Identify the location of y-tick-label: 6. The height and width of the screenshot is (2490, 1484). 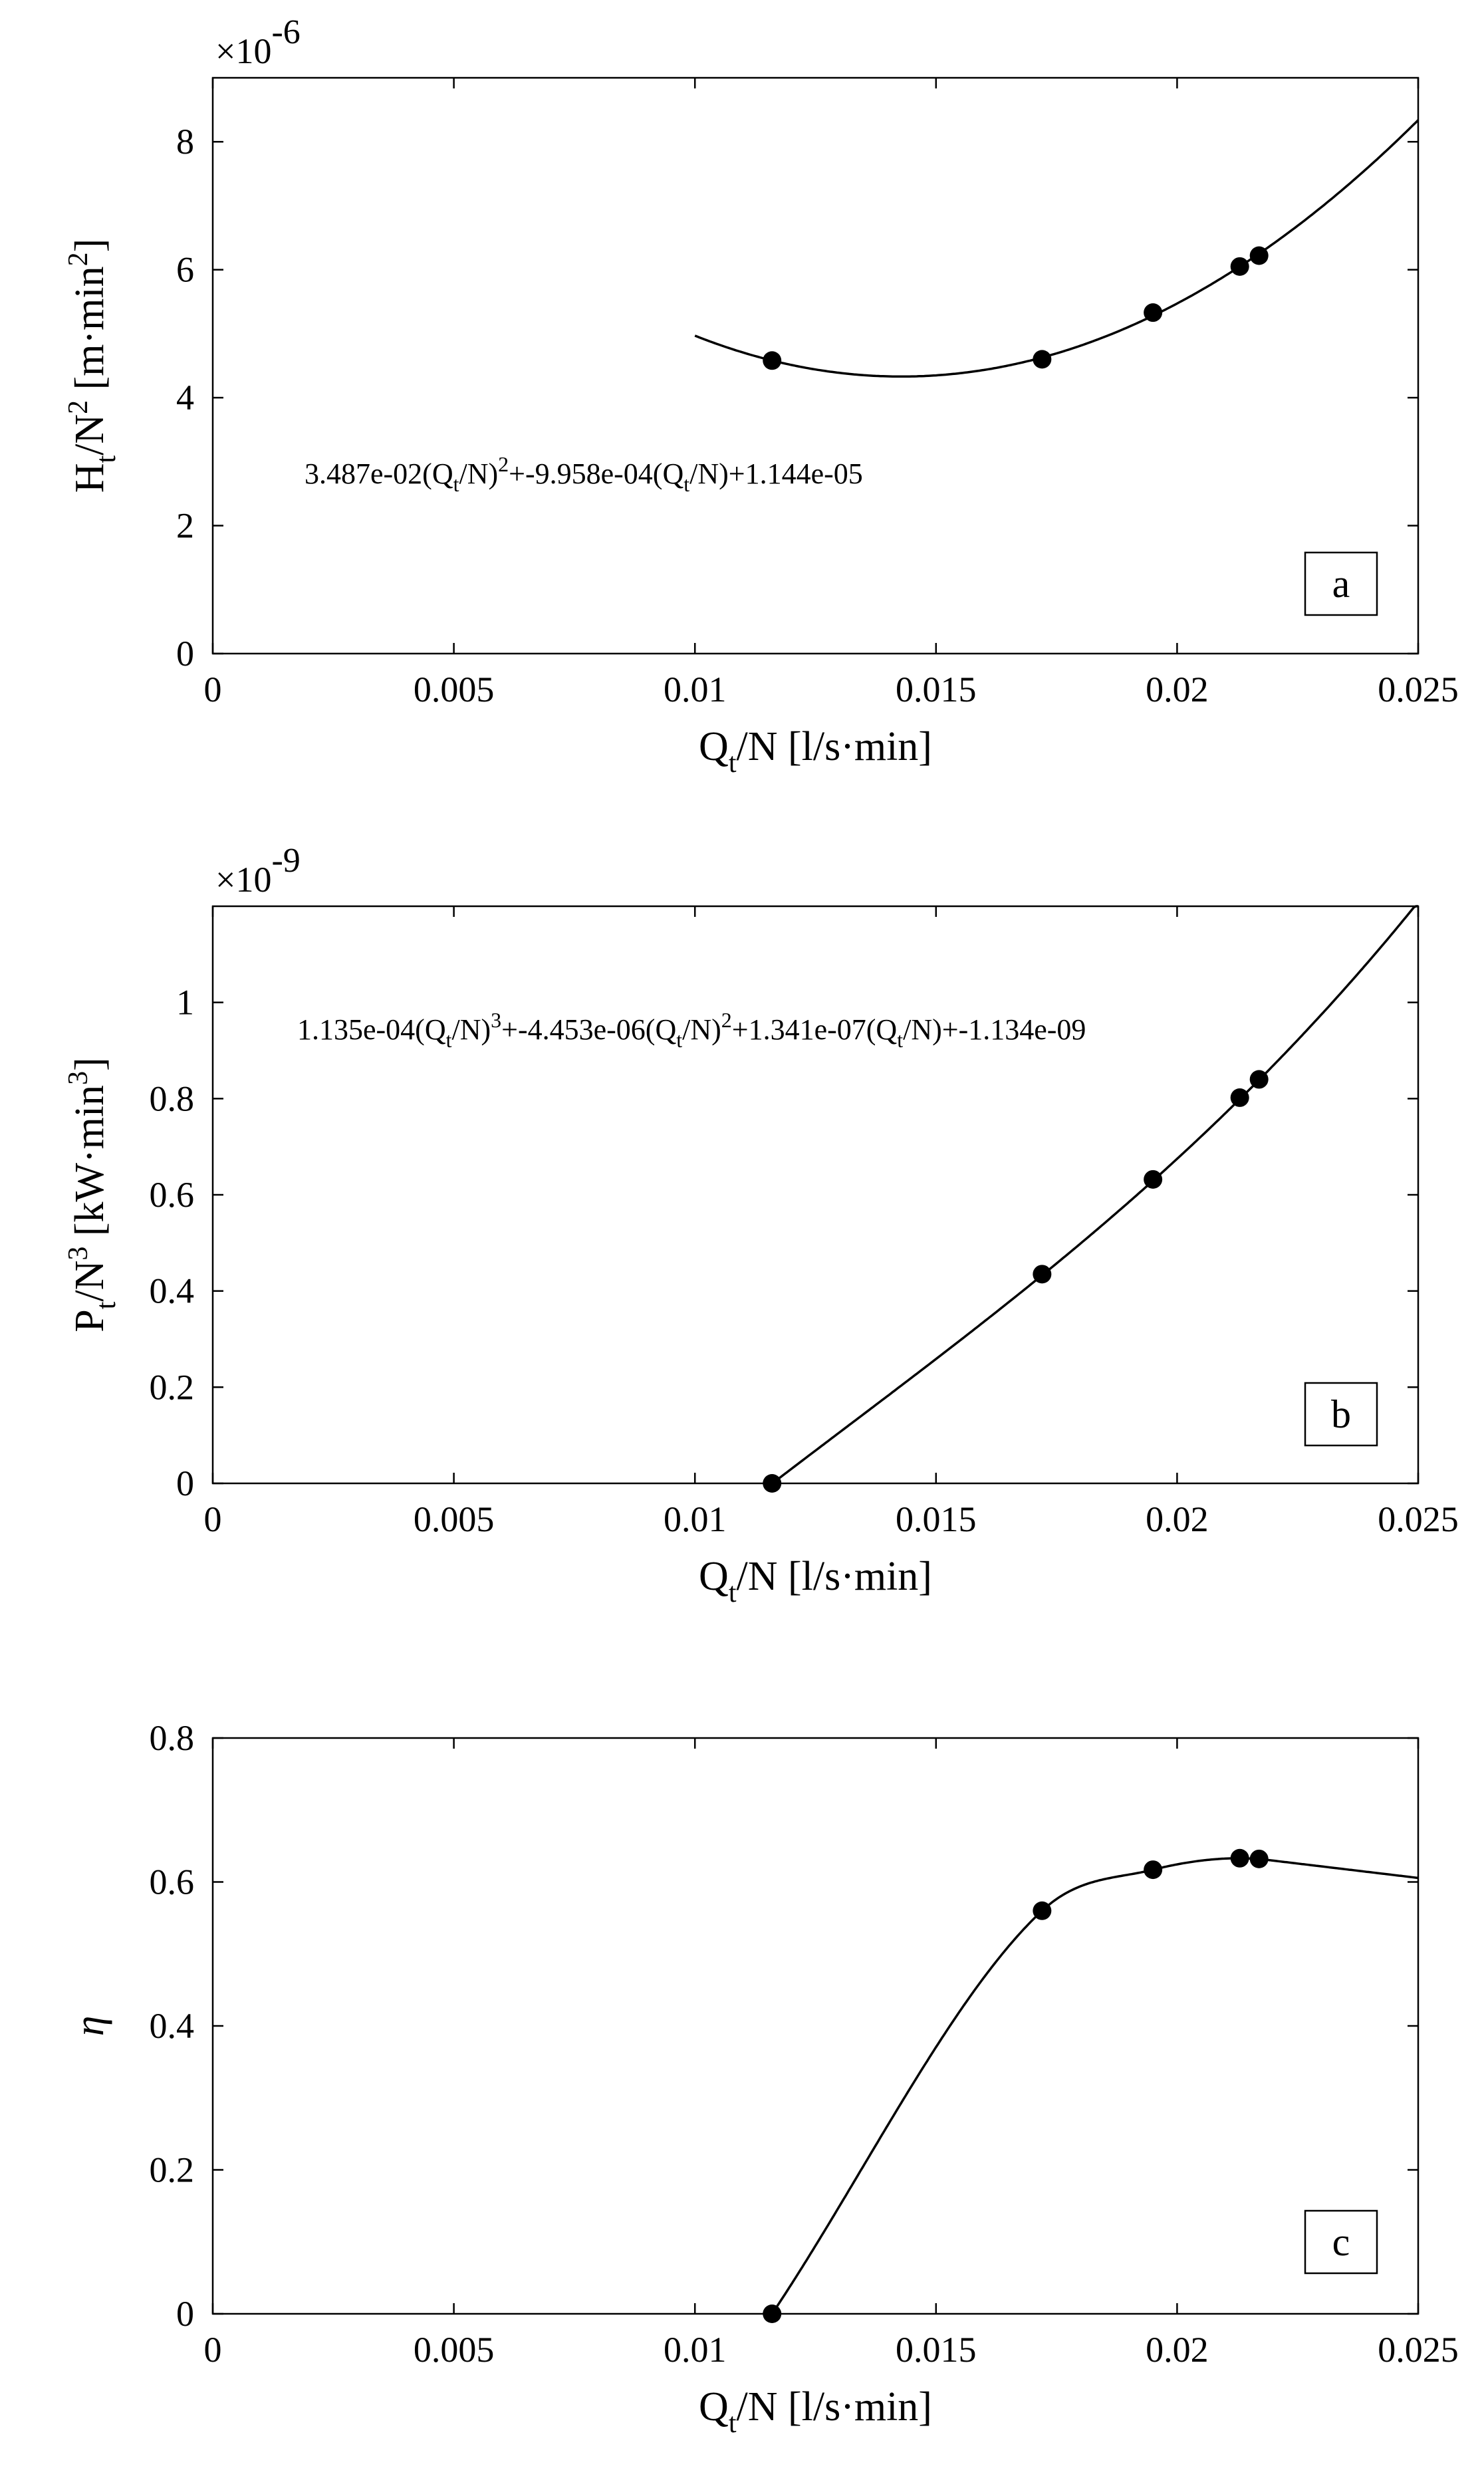
(185, 270).